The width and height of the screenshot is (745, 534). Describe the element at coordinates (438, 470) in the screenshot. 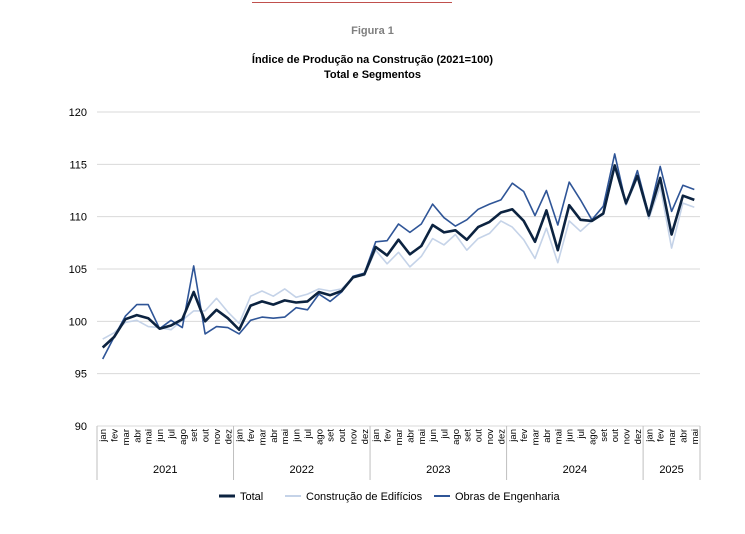

I see `year-label: 2023` at that location.